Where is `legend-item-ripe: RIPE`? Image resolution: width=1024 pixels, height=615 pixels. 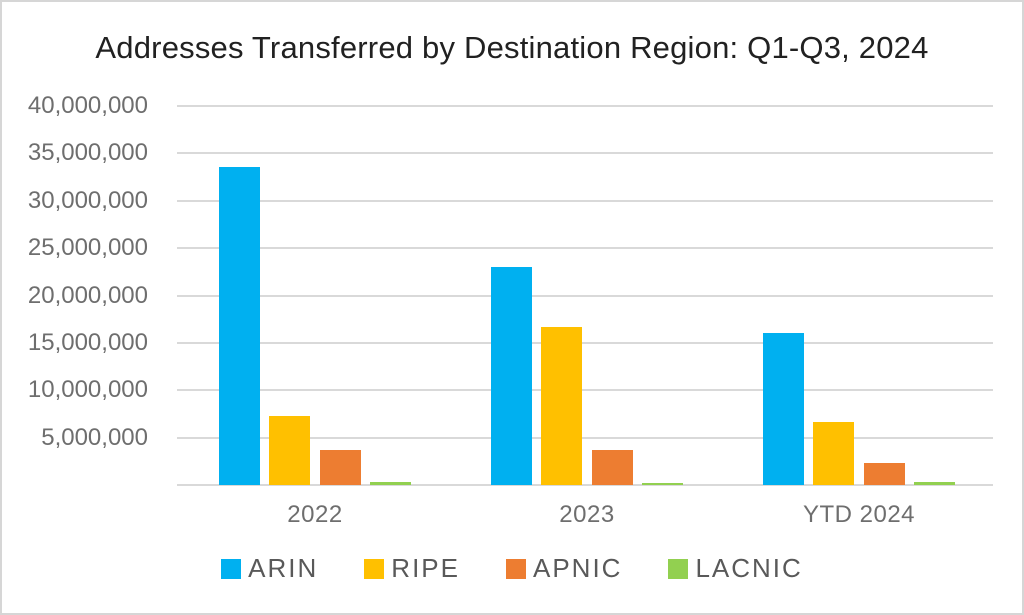
legend-item-ripe: RIPE is located at coordinates (412, 568).